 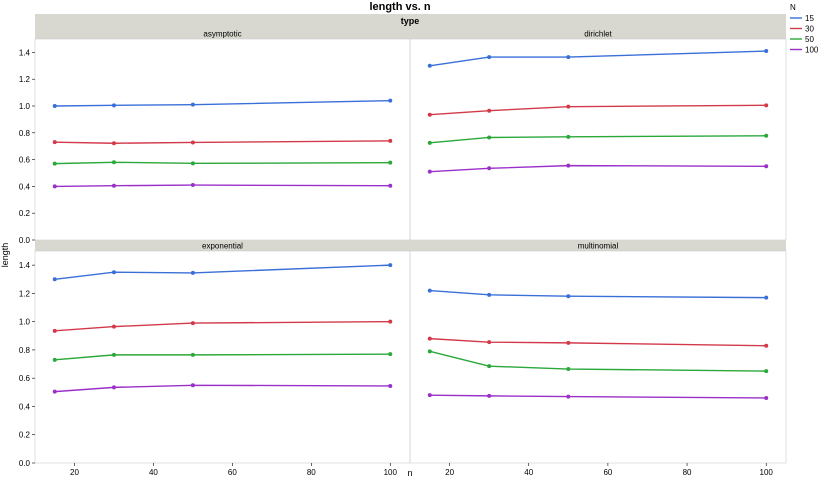 I want to click on facet-header-strip, so click(x=410, y=21).